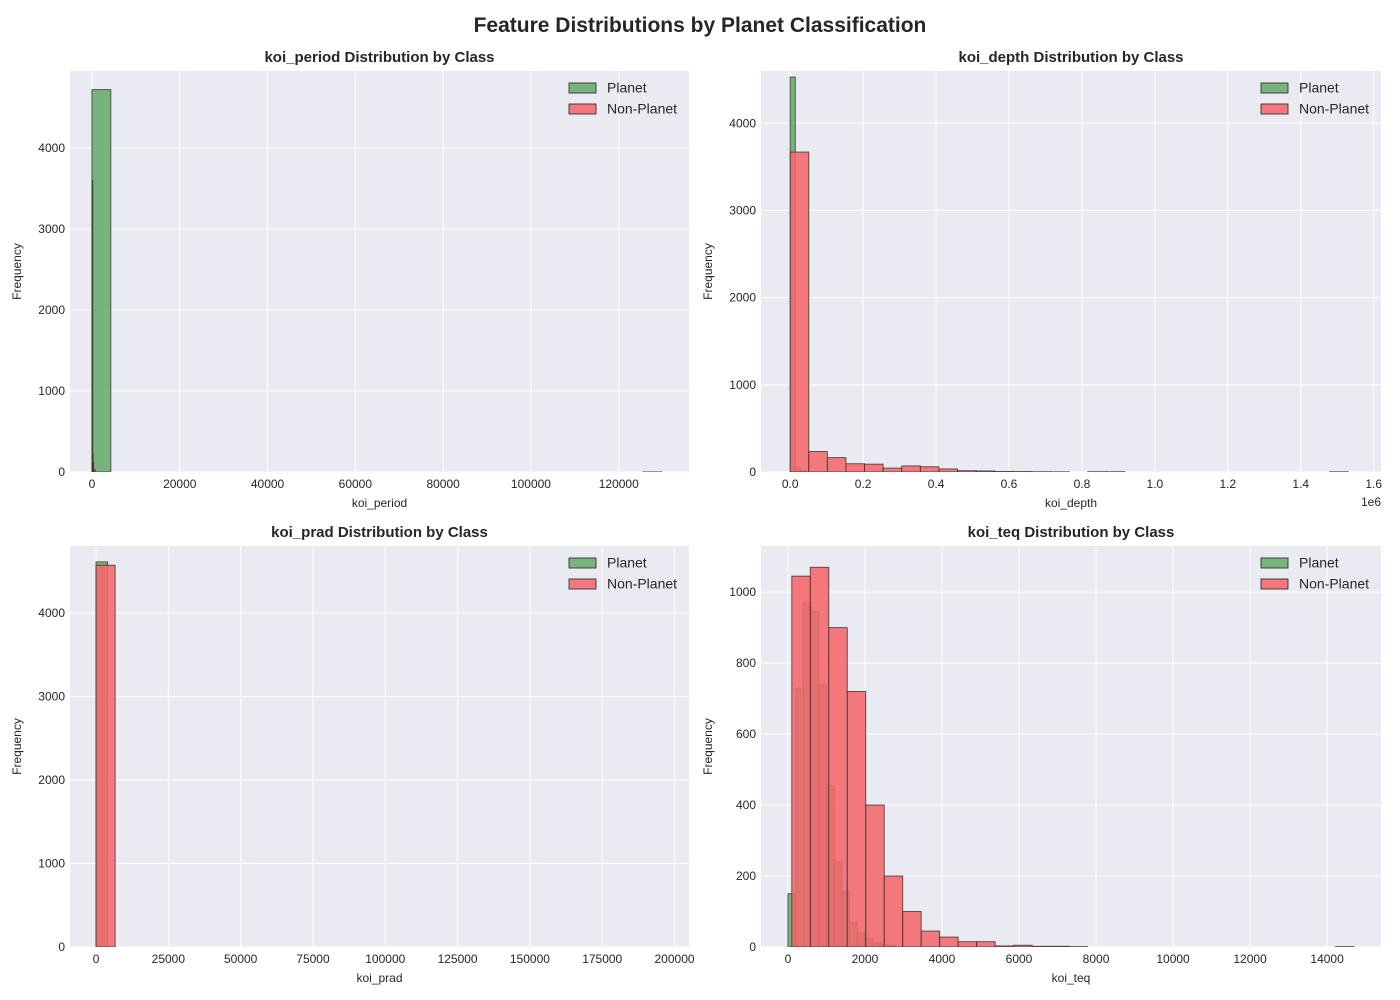  I want to click on x-tick-label: 75000, so click(313, 959).